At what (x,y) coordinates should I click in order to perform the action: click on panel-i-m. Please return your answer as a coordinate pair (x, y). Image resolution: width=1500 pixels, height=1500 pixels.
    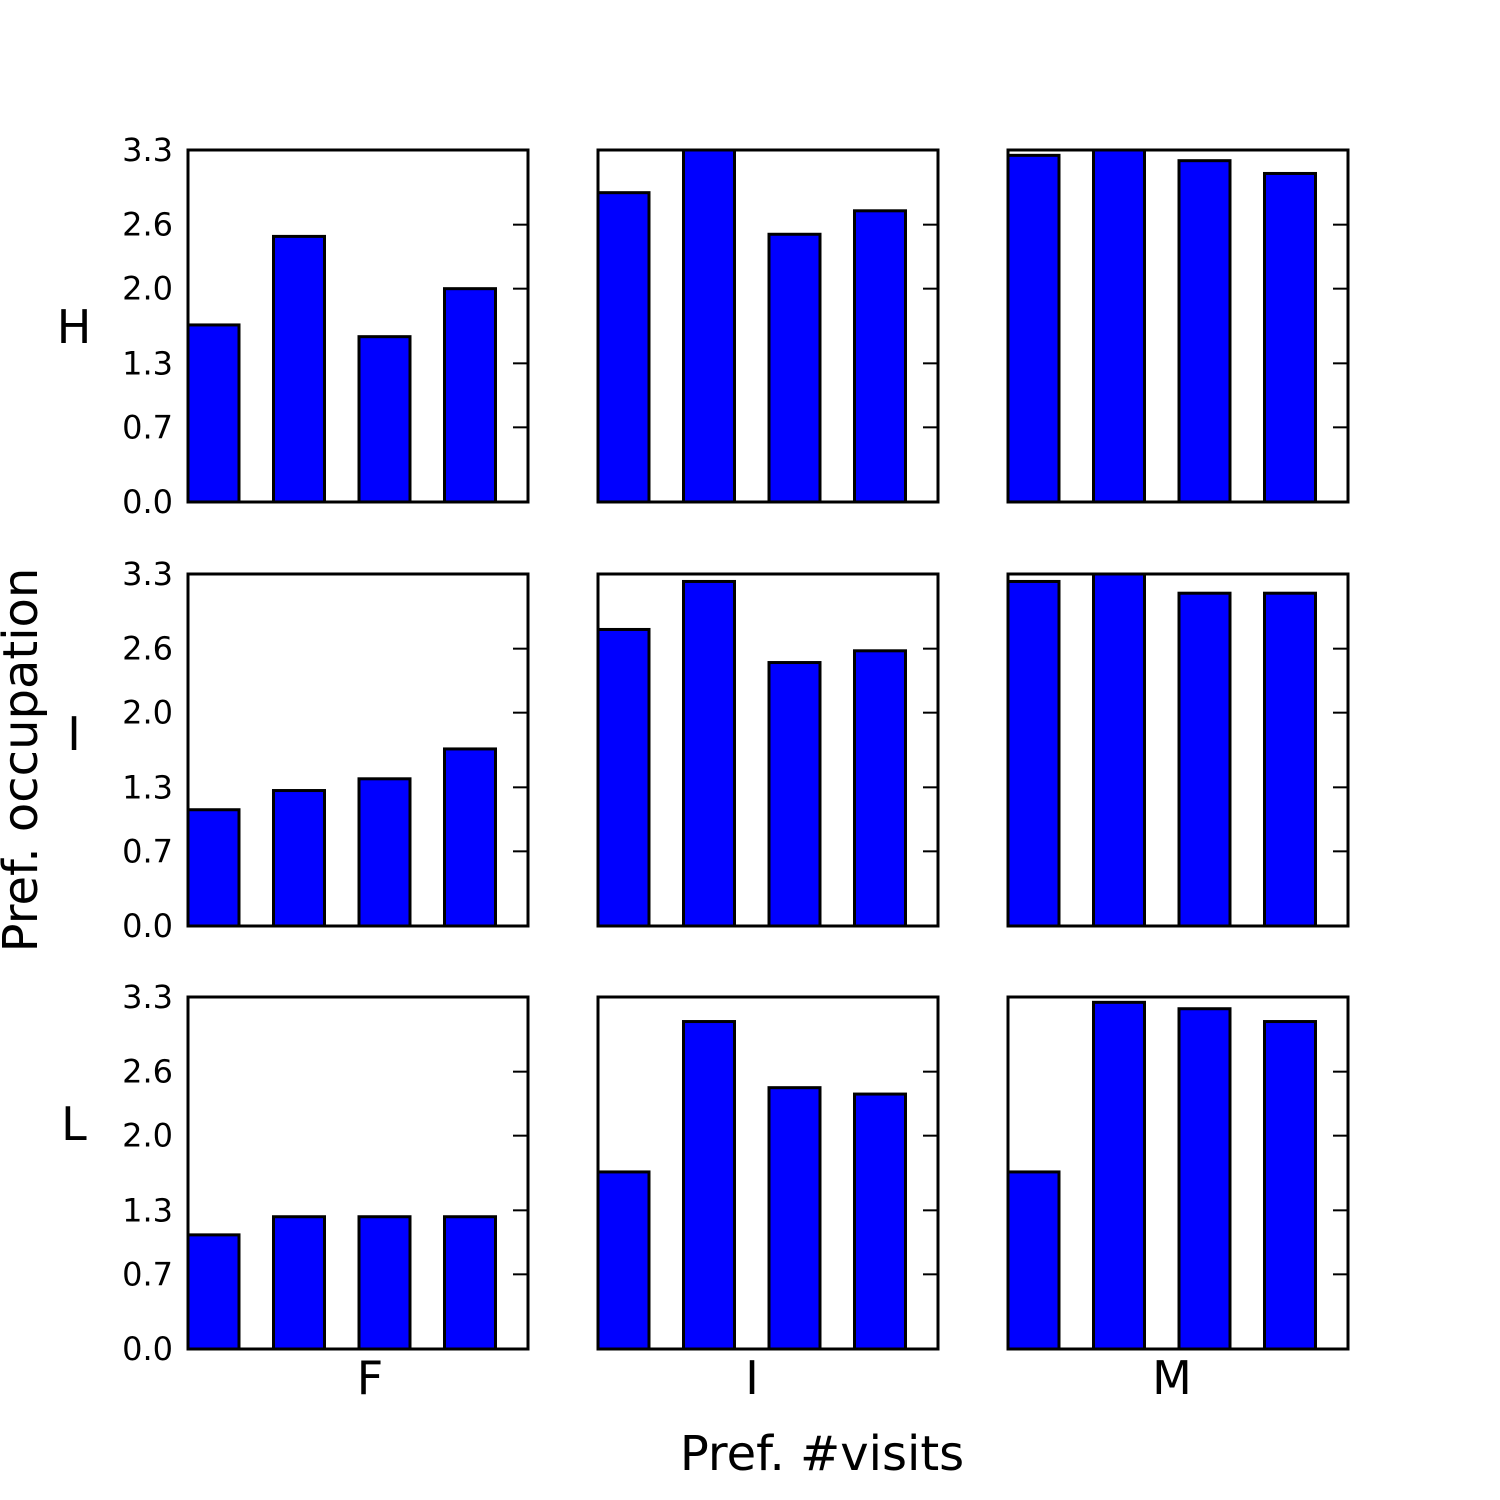
    Looking at the image, I should click on (1178, 750).